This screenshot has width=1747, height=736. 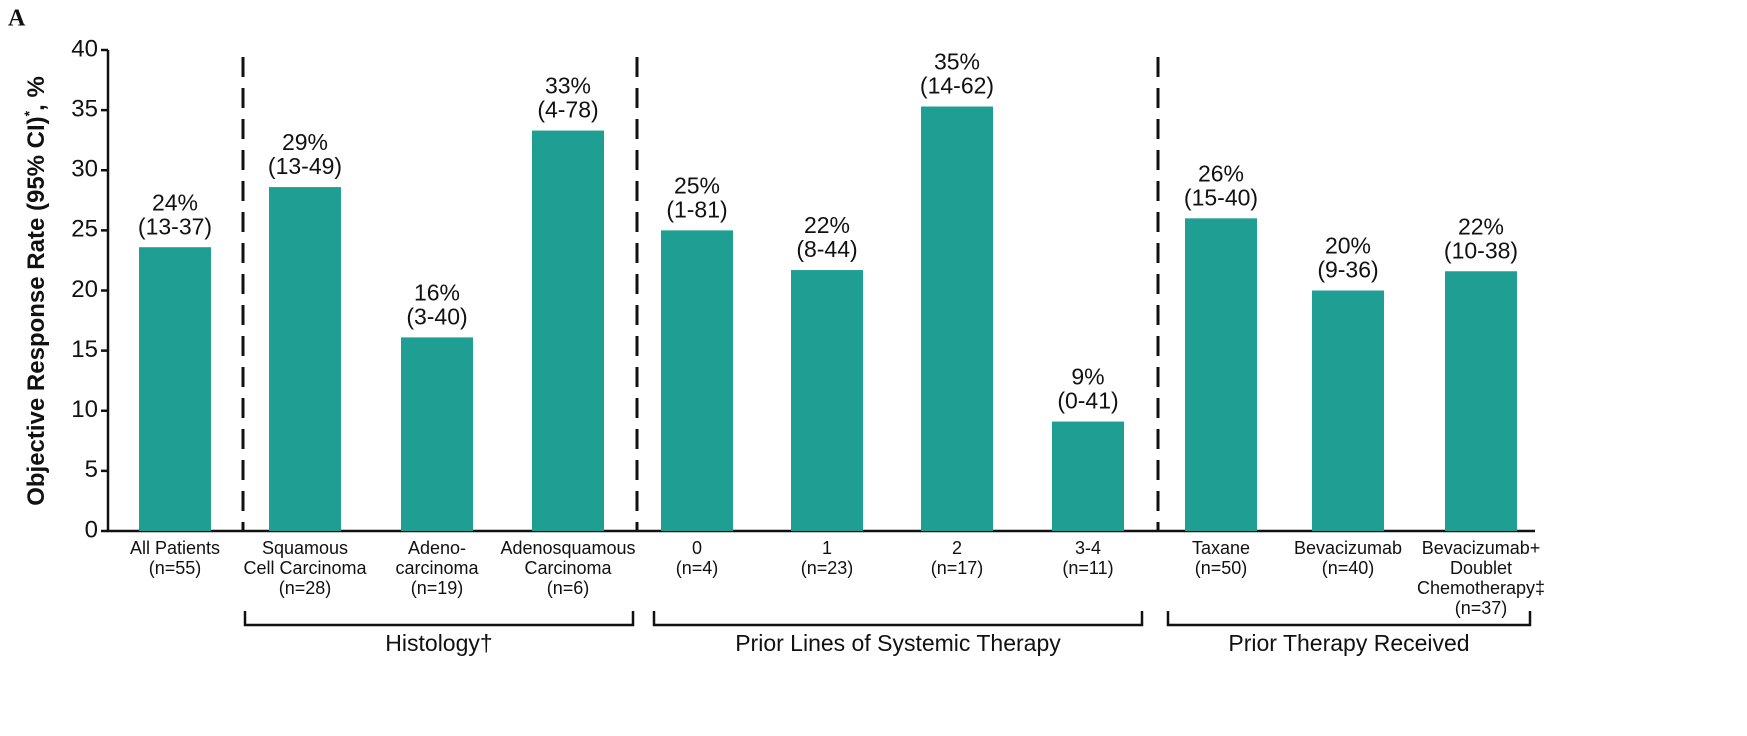 What do you see at coordinates (437, 588) in the screenshot?
I see `x-tick-label: (n=19)` at bounding box center [437, 588].